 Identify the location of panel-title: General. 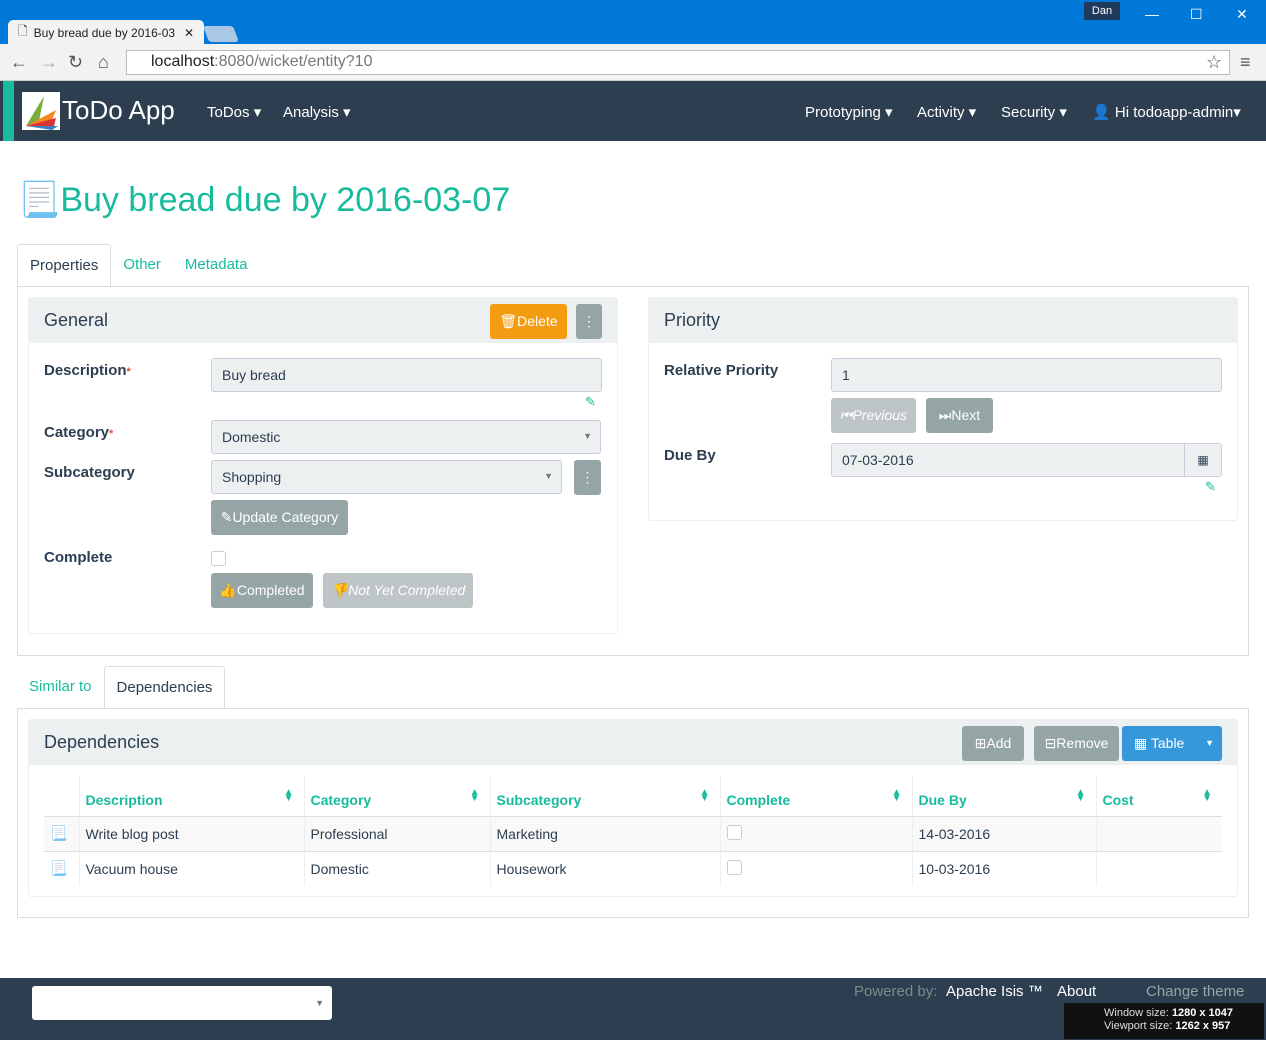
(76, 320).